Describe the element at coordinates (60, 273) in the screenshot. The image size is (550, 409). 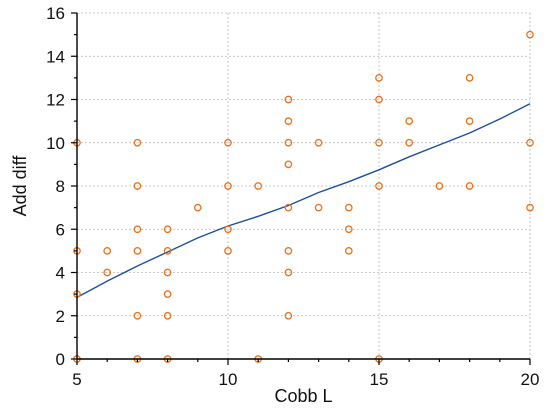
I see `y-tick-label: 4` at that location.